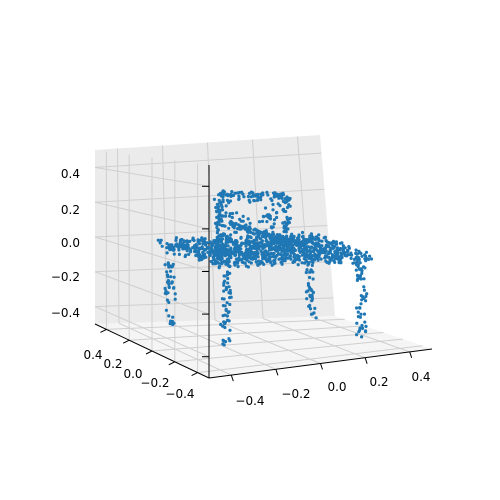 This screenshot has height=500, width=500. I want to click on z-tick-label: 0.4, so click(70, 174).